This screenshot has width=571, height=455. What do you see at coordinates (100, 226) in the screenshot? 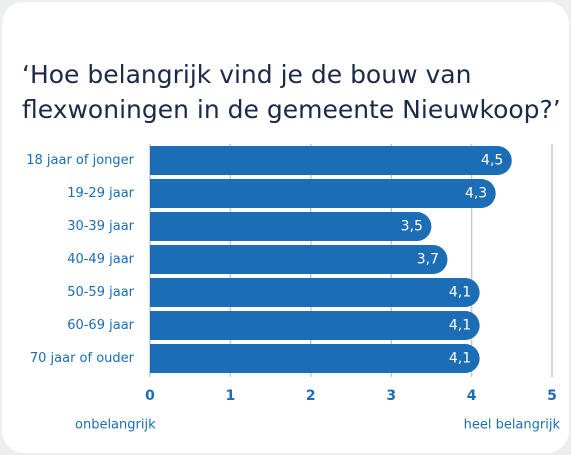
I see `y-tick-label: 30-39 jaar` at bounding box center [100, 226].